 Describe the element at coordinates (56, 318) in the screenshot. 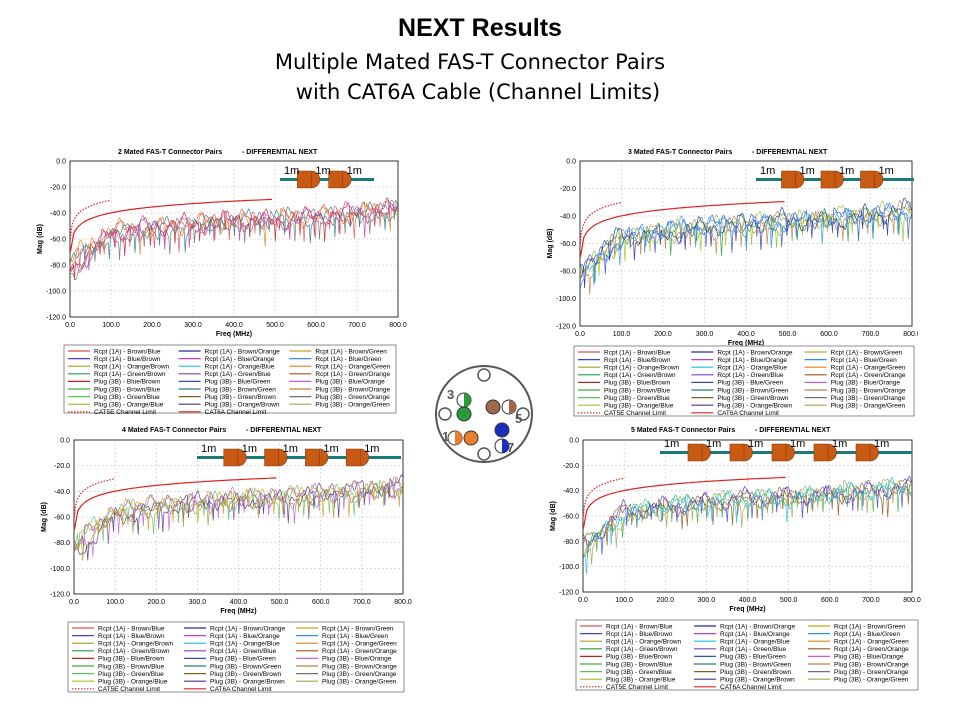

I see `y-tick-label: -120.0` at that location.